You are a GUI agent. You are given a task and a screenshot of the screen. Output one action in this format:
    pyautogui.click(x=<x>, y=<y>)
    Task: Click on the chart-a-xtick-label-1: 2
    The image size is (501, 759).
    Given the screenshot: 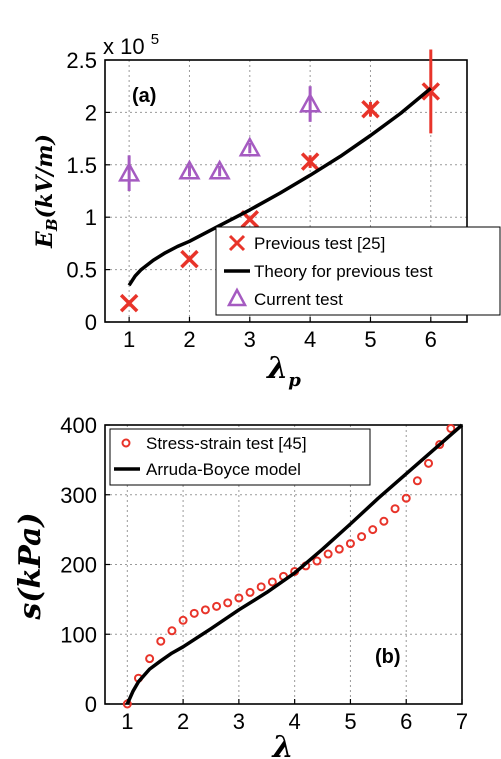 What is the action you would take?
    pyautogui.click(x=189, y=339)
    